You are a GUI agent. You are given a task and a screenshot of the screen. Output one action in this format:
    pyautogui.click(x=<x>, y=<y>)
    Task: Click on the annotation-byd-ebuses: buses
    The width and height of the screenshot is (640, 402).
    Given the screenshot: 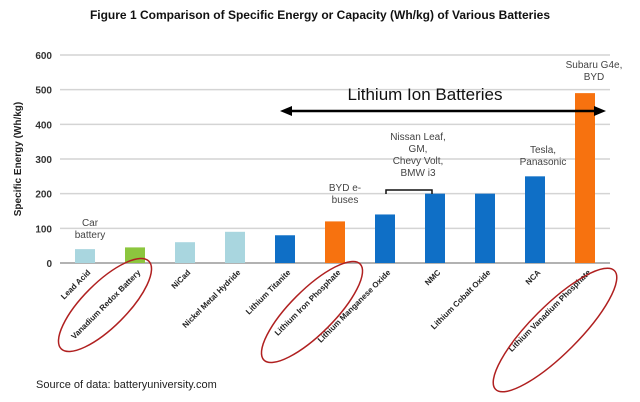 What is the action you would take?
    pyautogui.click(x=345, y=200)
    